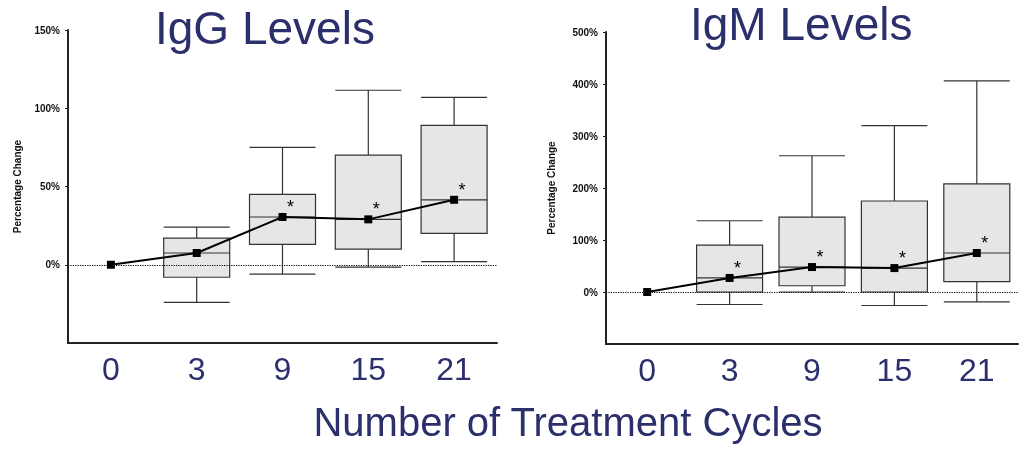 The height and width of the screenshot is (455, 1024). Describe the element at coordinates (47, 30) in the screenshot. I see `y-tick-label: 150%` at that location.